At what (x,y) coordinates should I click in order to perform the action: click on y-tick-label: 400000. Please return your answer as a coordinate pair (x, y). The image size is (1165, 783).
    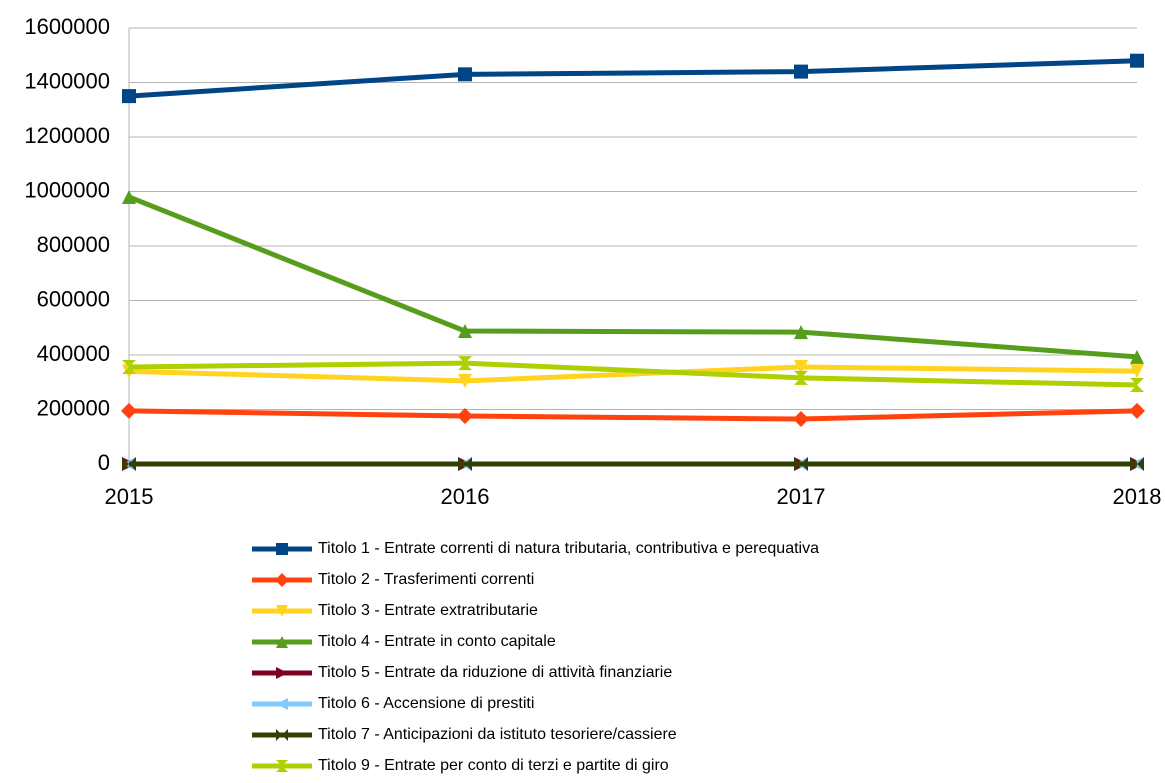
    Looking at the image, I should click on (73, 353).